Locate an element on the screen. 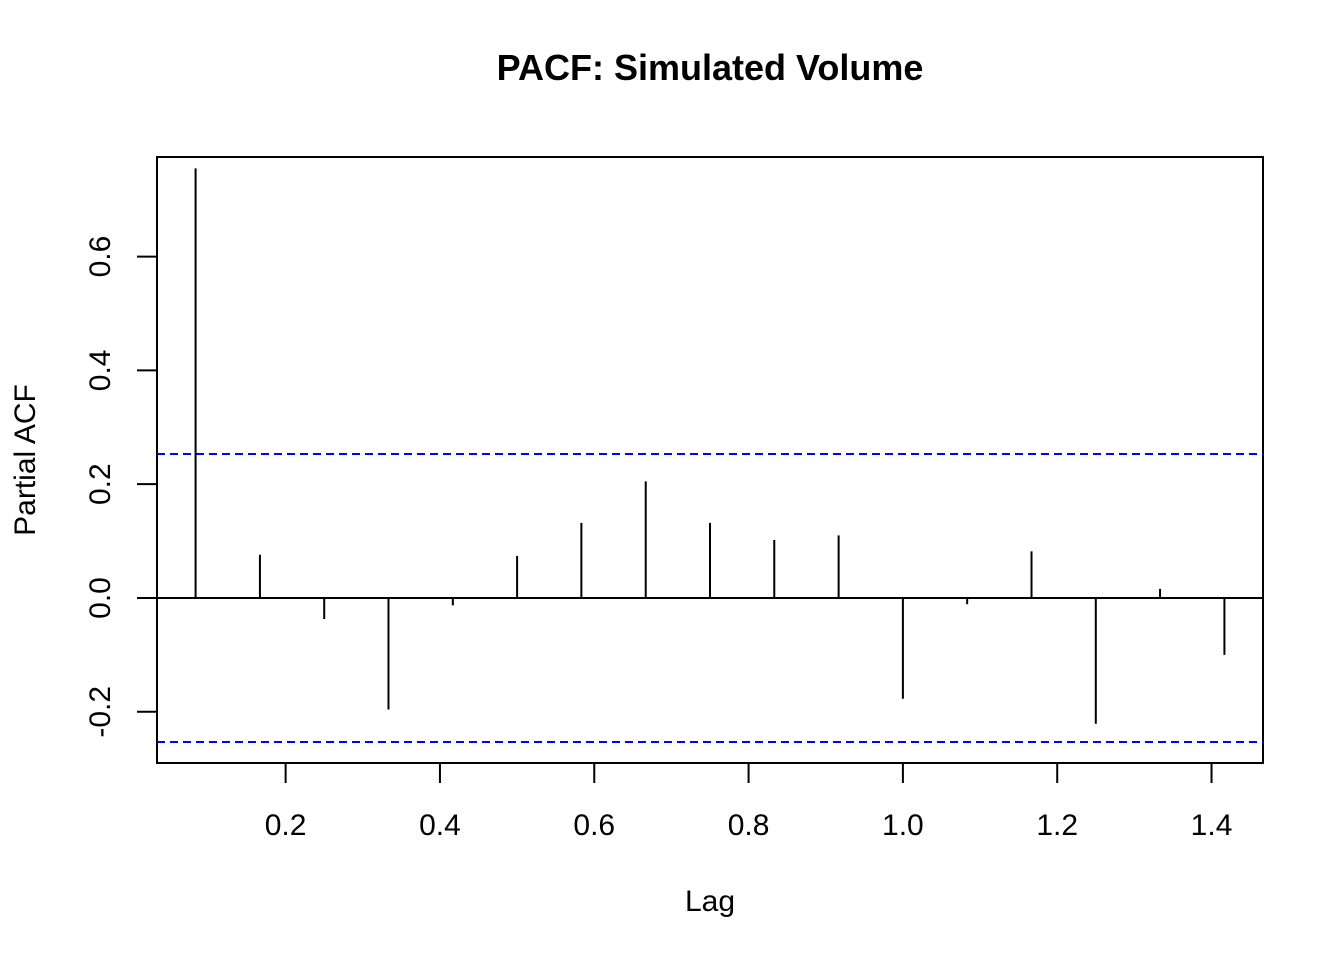 This screenshot has height=960, width=1344. y-axis-label: Partial ACF is located at coordinates (25, 460).